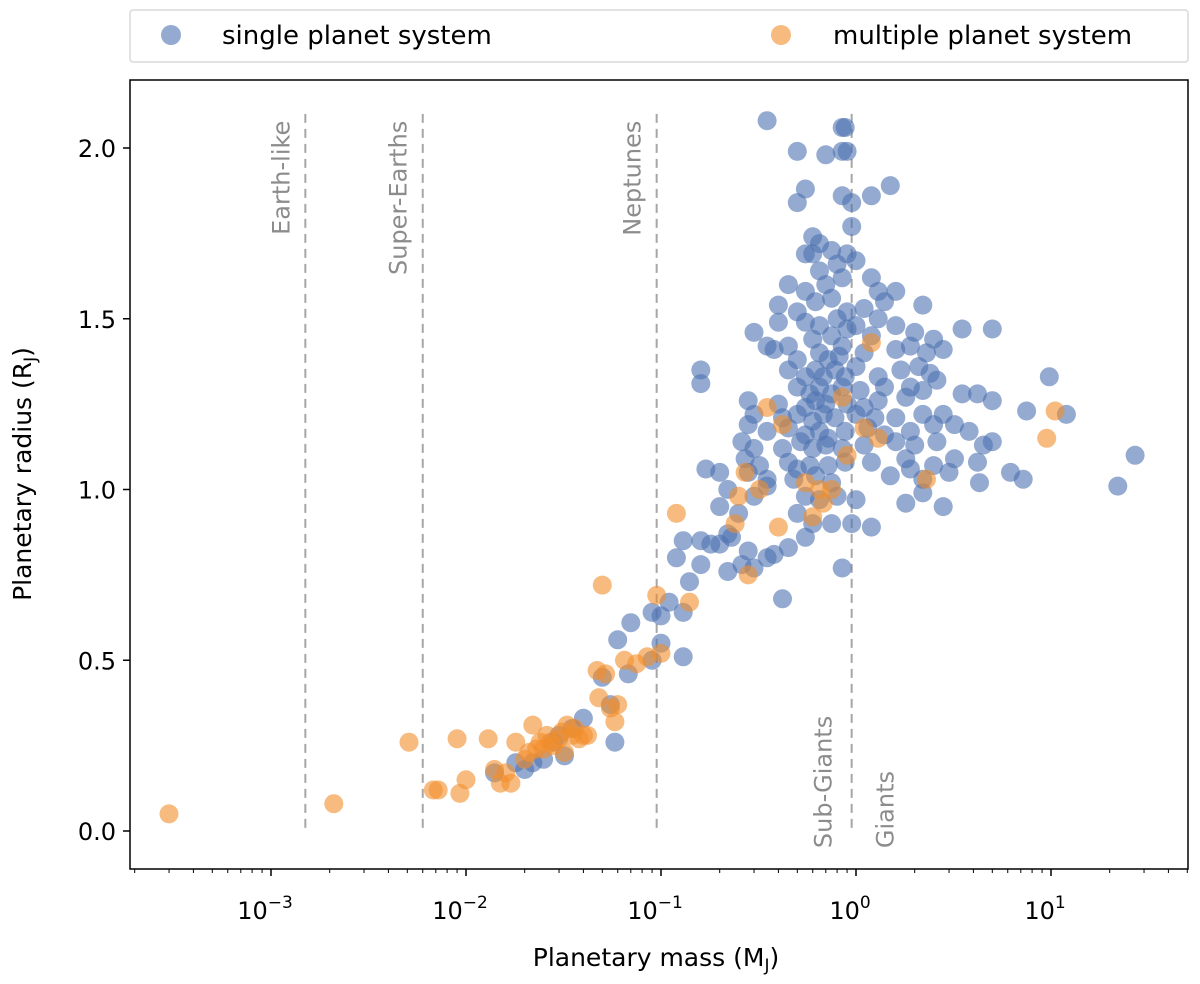 This screenshot has height=984, width=1200. I want to click on ref-label-1: Super-Earths, so click(399, 198).